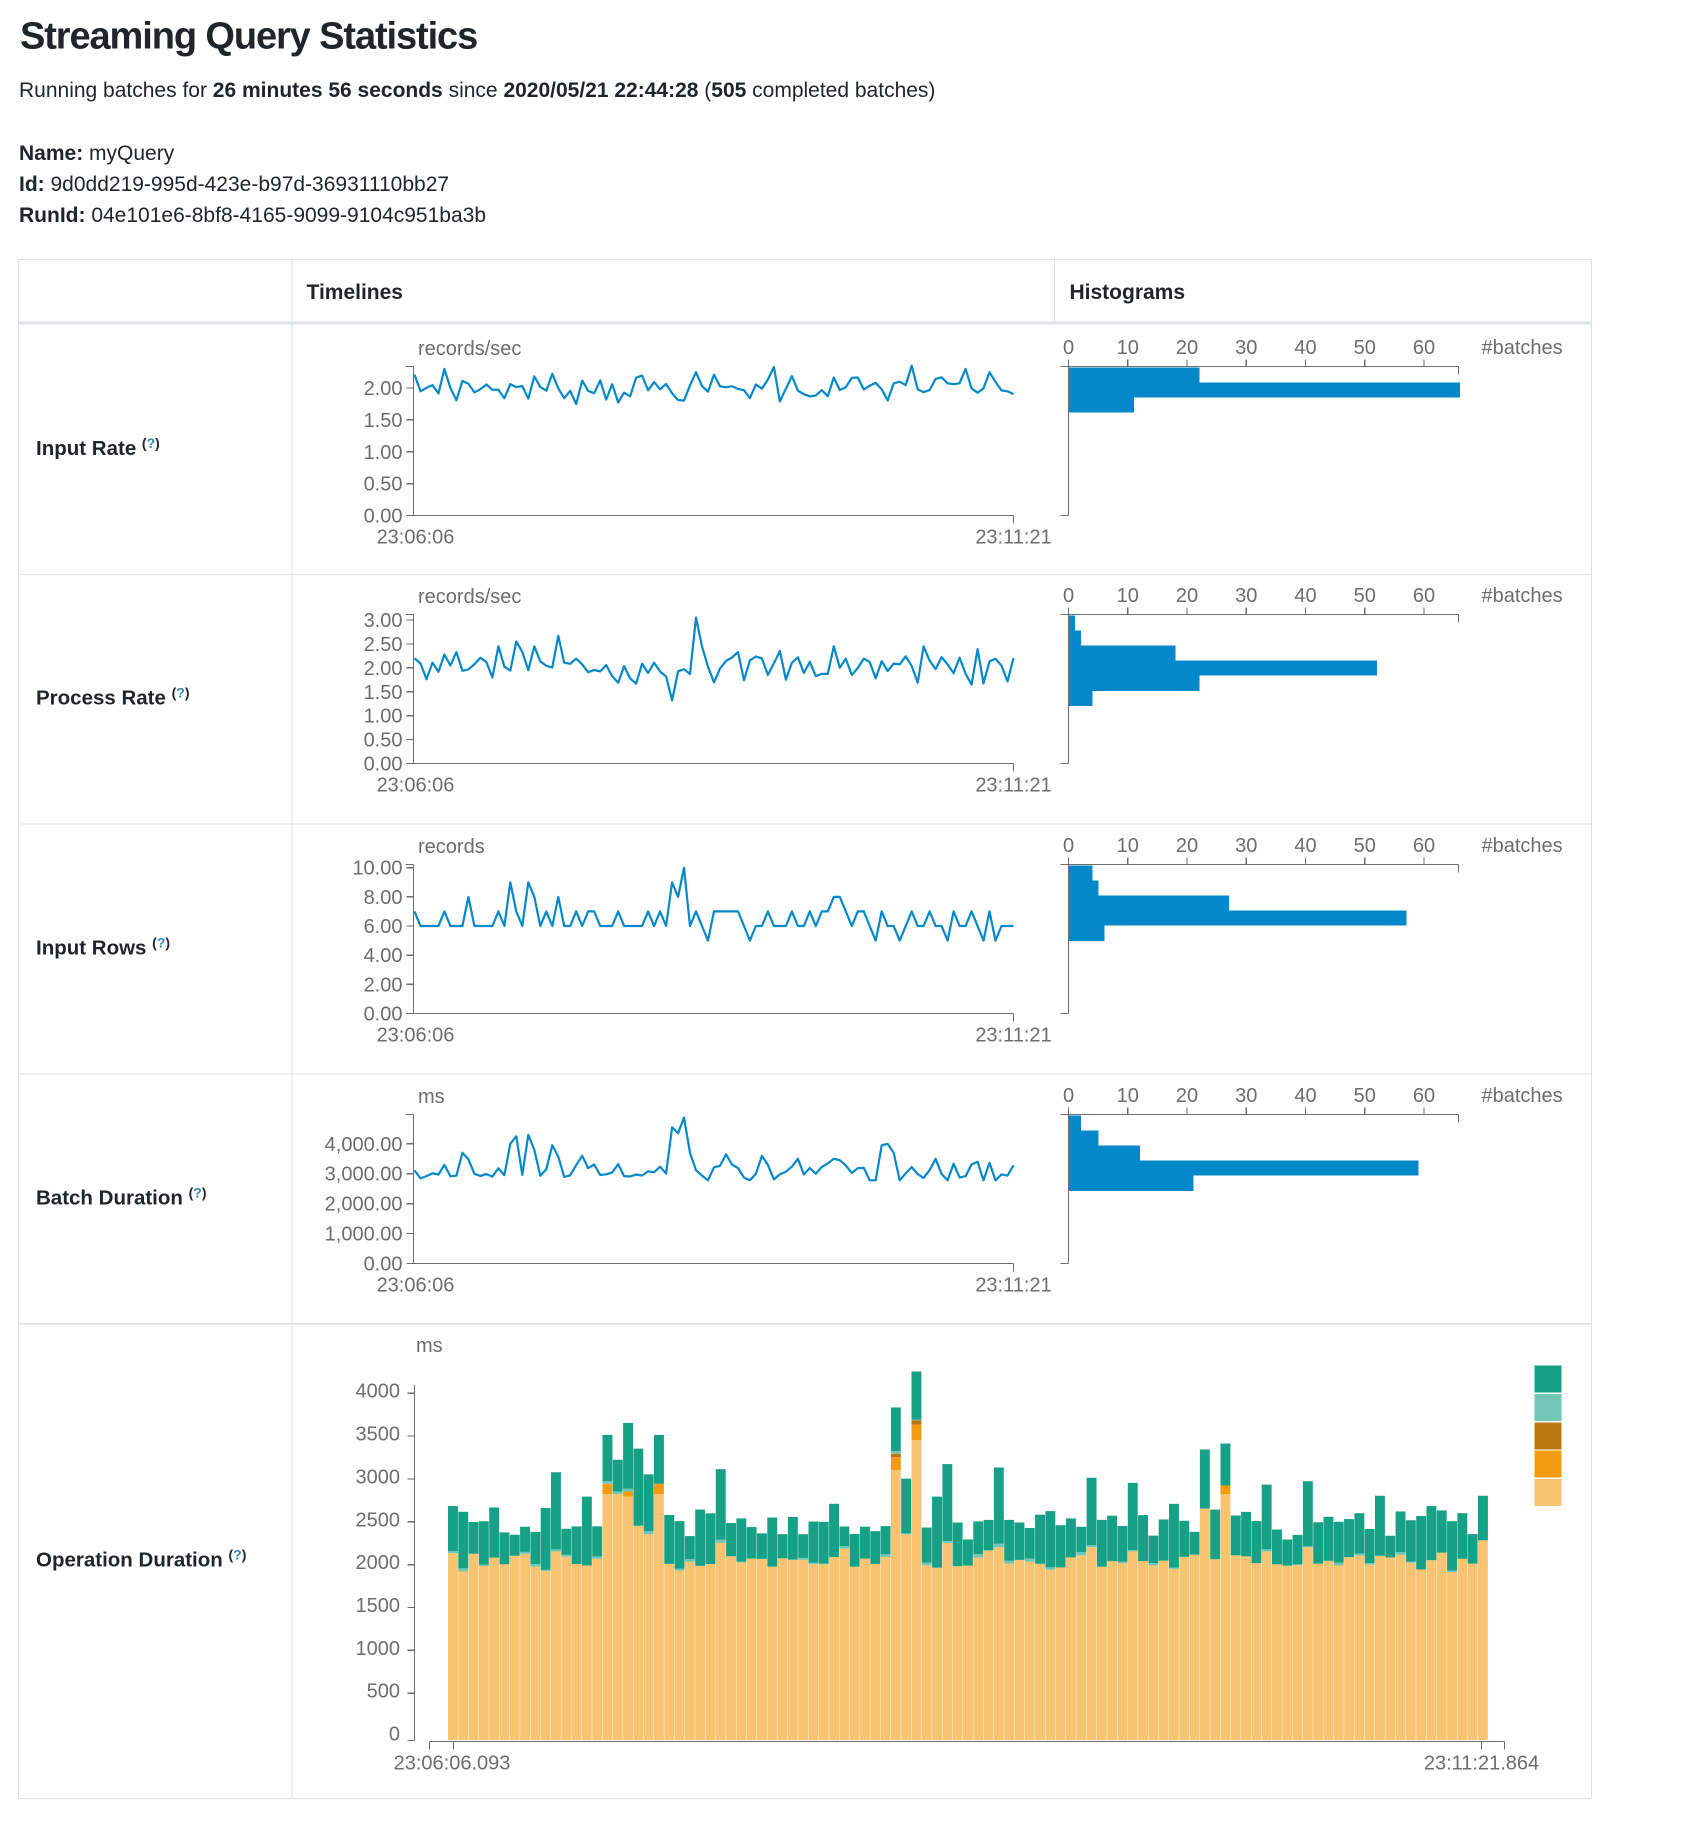 Image resolution: width=1693 pixels, height=1825 pixels. Describe the element at coordinates (234, 184) in the screenshot. I see `svg-text:Id: 9d0dd219-995d-423e-b97d-36: Id: 9d0dd219-995d-423e-b97d-36931110bb27` at that location.